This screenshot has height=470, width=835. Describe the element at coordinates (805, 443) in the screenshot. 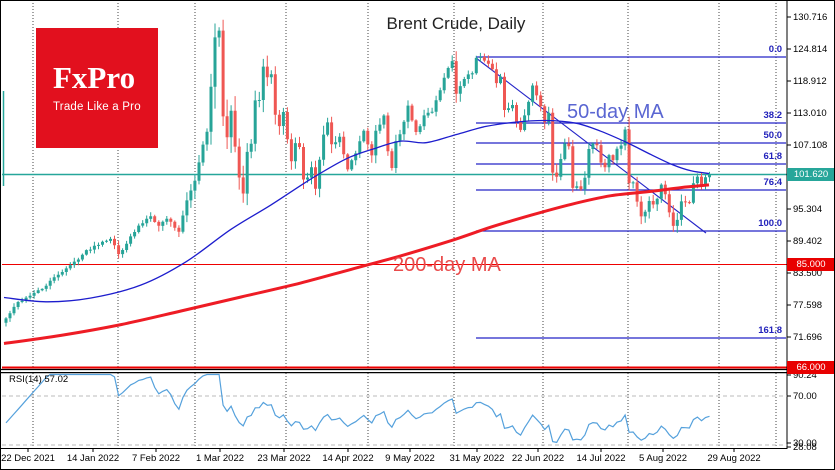

I see `rsi-axis-tick: 30.00` at that location.